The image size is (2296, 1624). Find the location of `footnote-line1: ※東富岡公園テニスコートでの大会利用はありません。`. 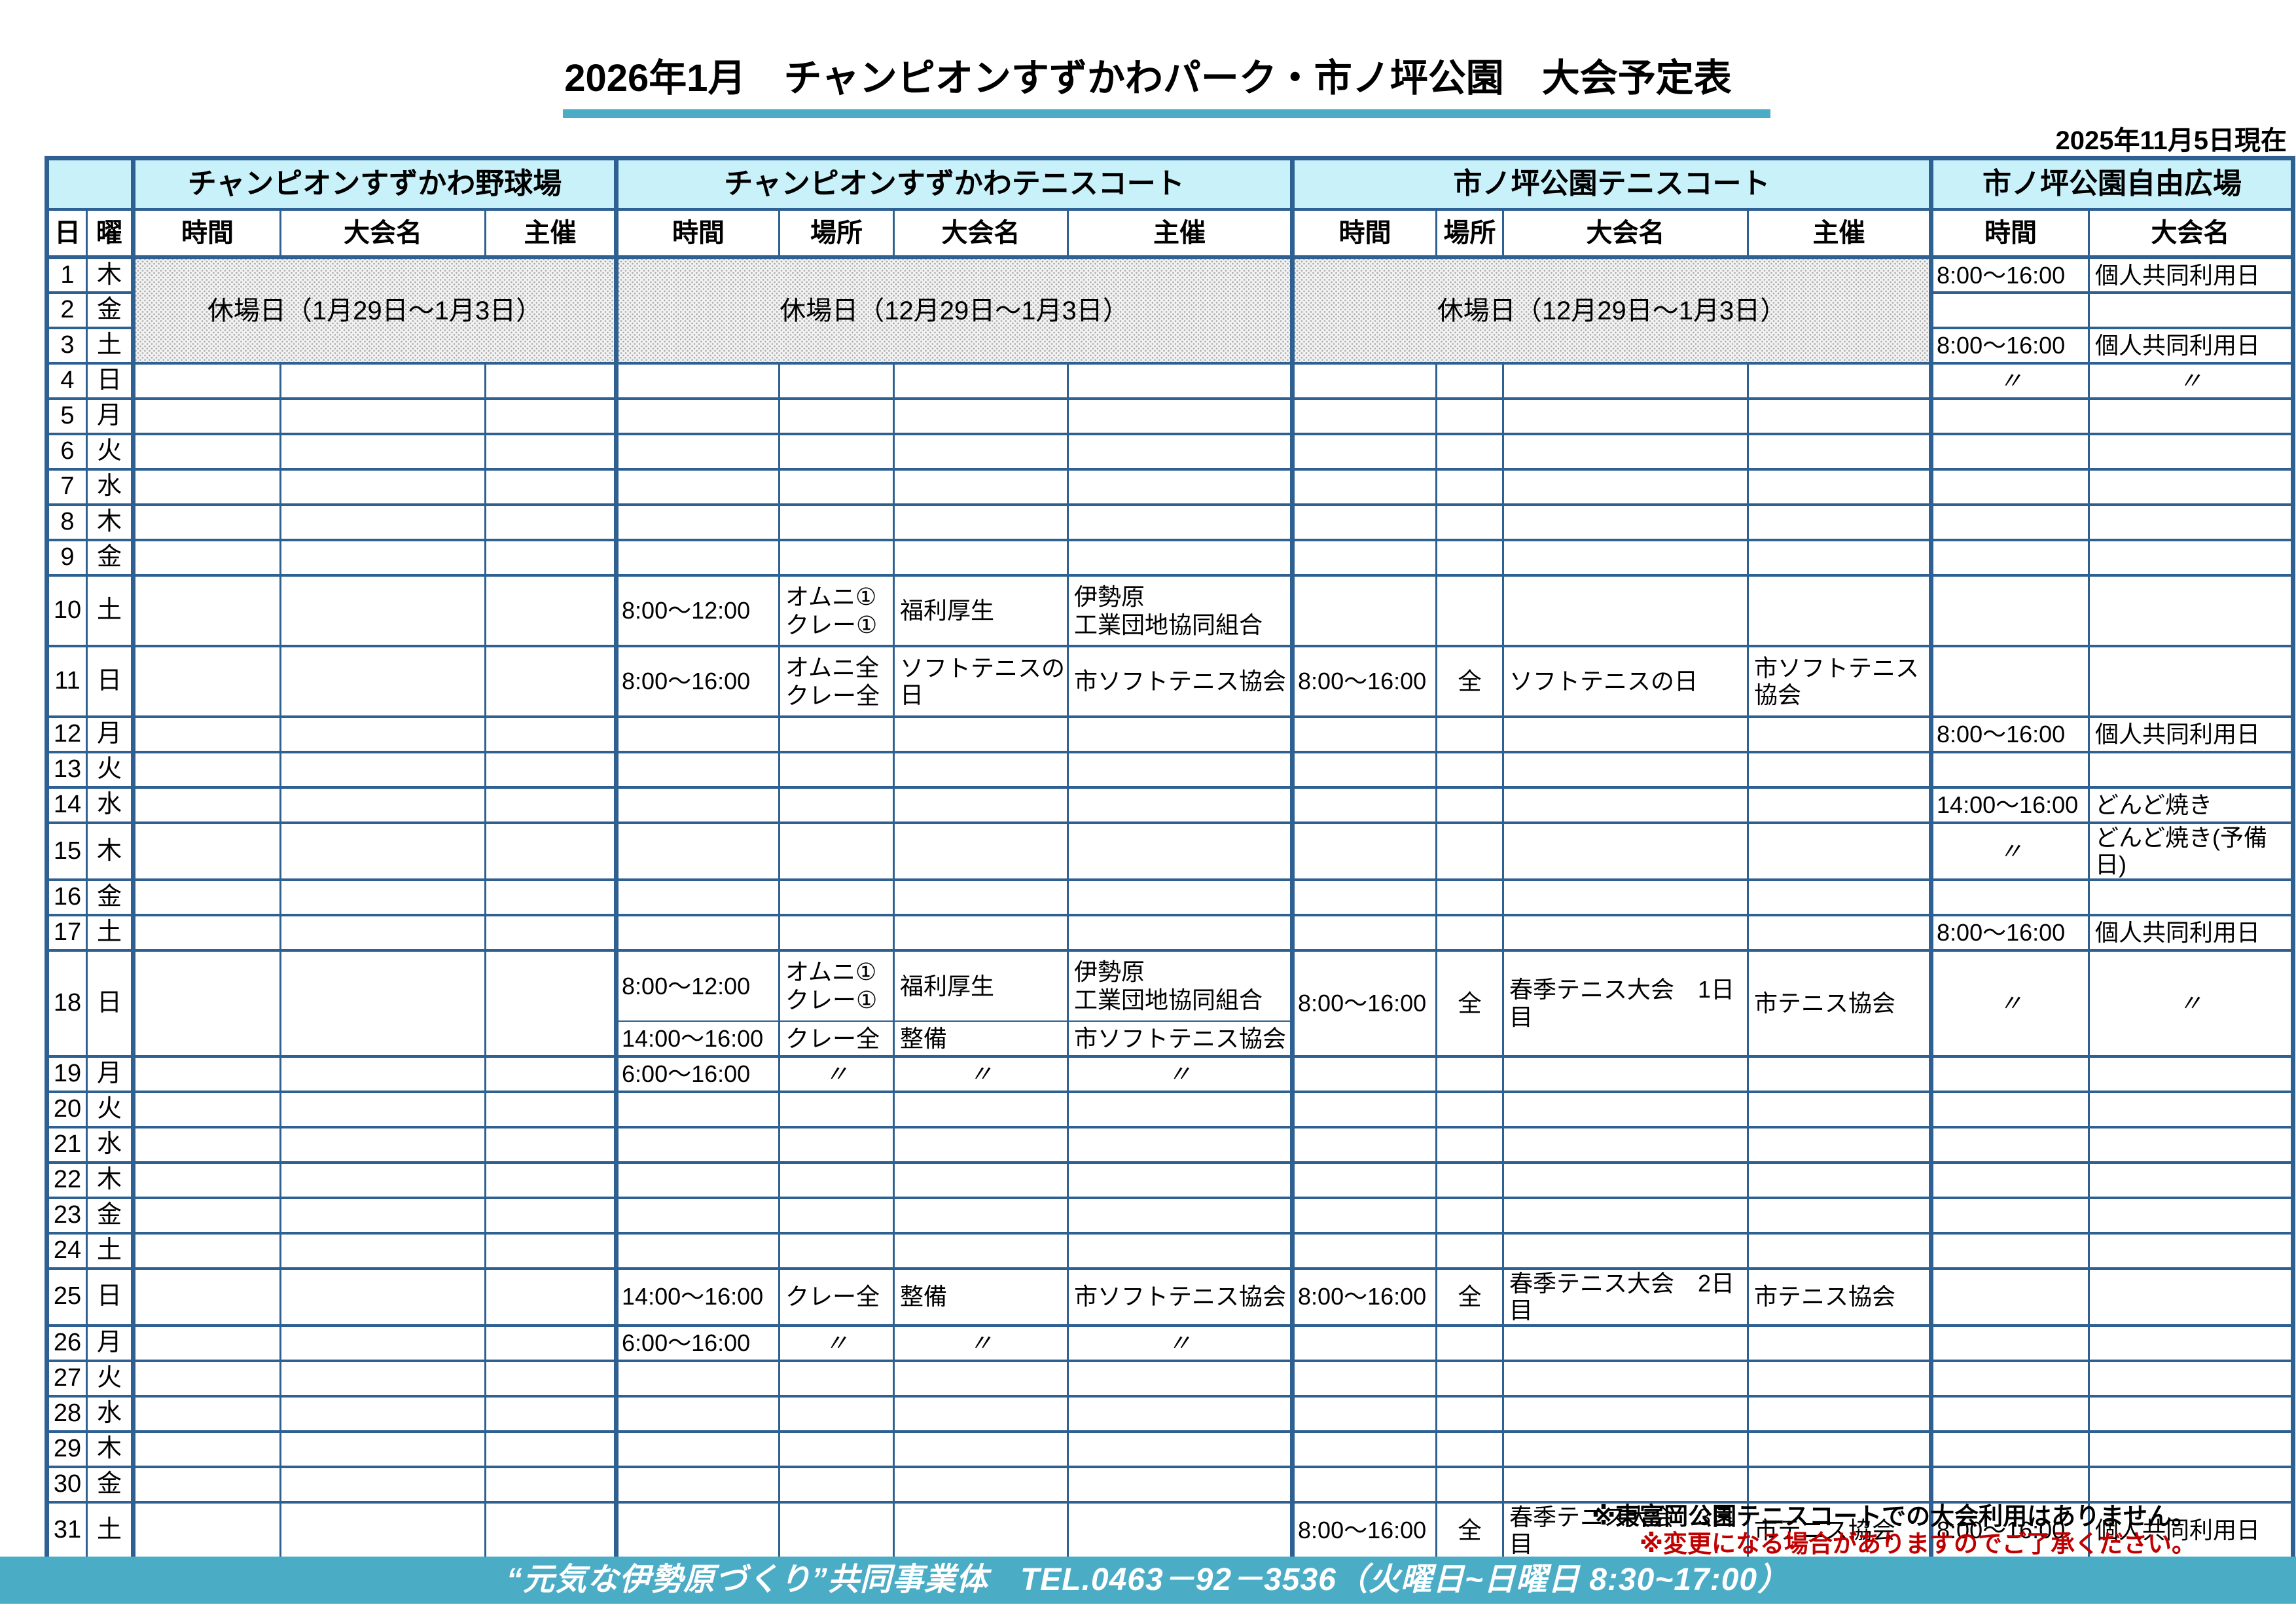

footnote-line1: ※東富岡公園テニスコートでの大会利用はありません。 is located at coordinates (1894, 1516).